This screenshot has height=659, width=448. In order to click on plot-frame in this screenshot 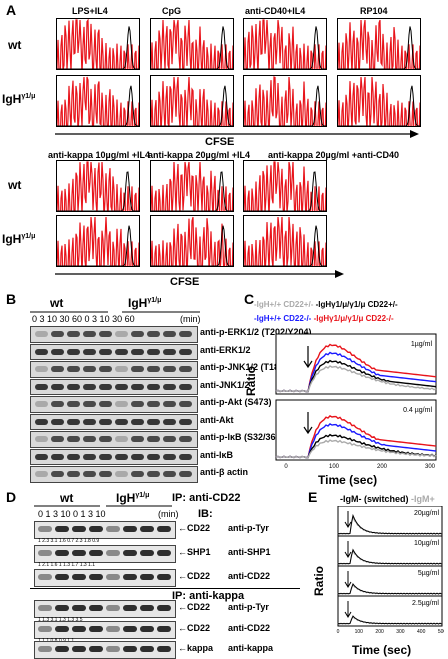, I will do `click(390, 551)`.